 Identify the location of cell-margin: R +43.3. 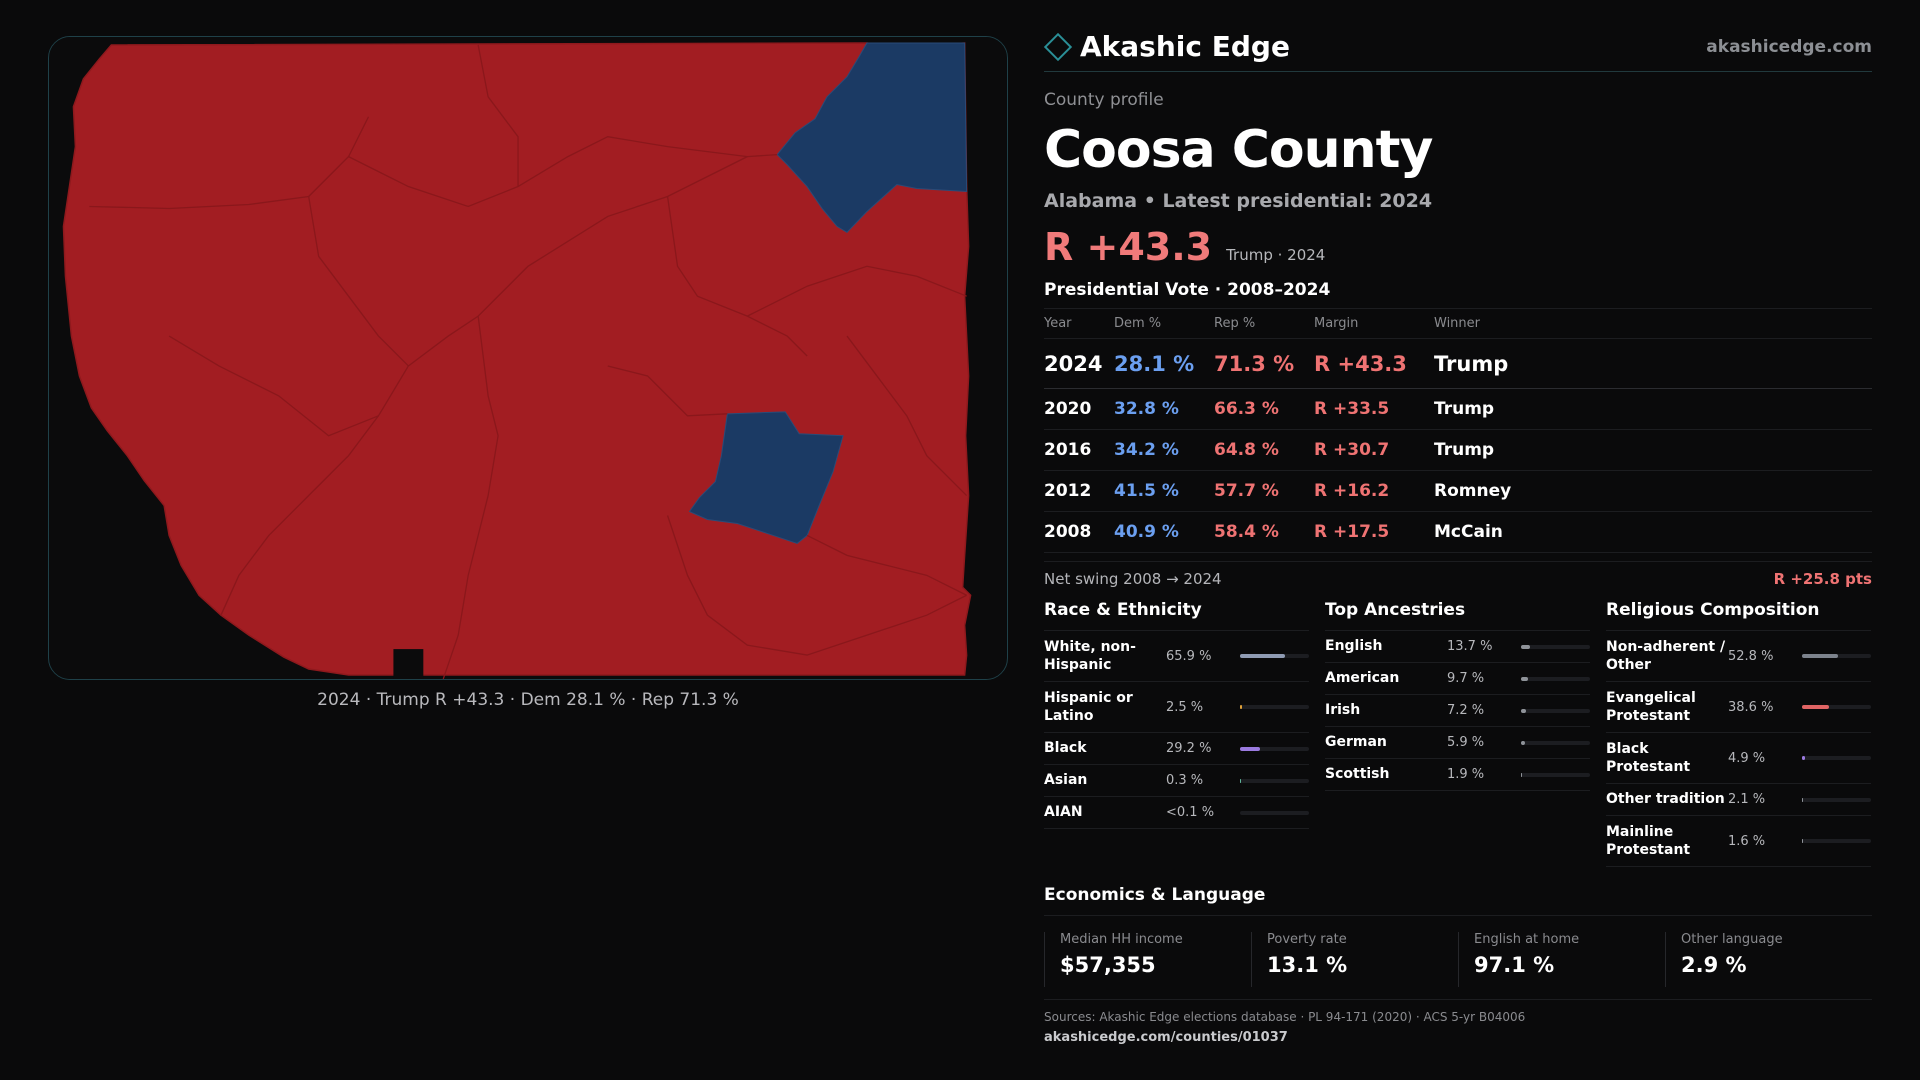
(1374, 363).